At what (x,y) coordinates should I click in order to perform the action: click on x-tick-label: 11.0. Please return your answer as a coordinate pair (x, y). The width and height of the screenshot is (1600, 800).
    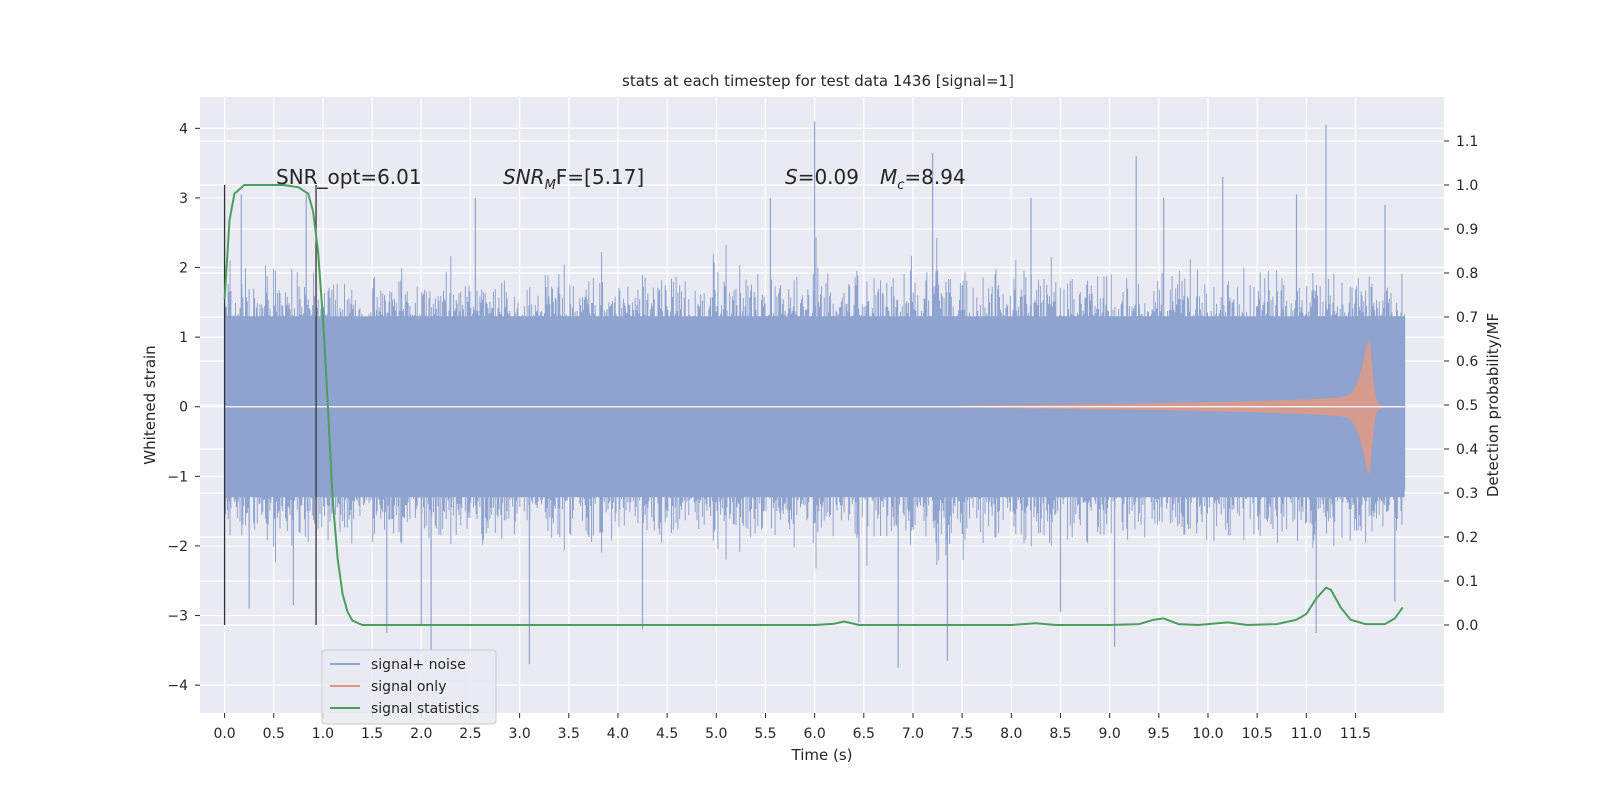
    Looking at the image, I should click on (1306, 734).